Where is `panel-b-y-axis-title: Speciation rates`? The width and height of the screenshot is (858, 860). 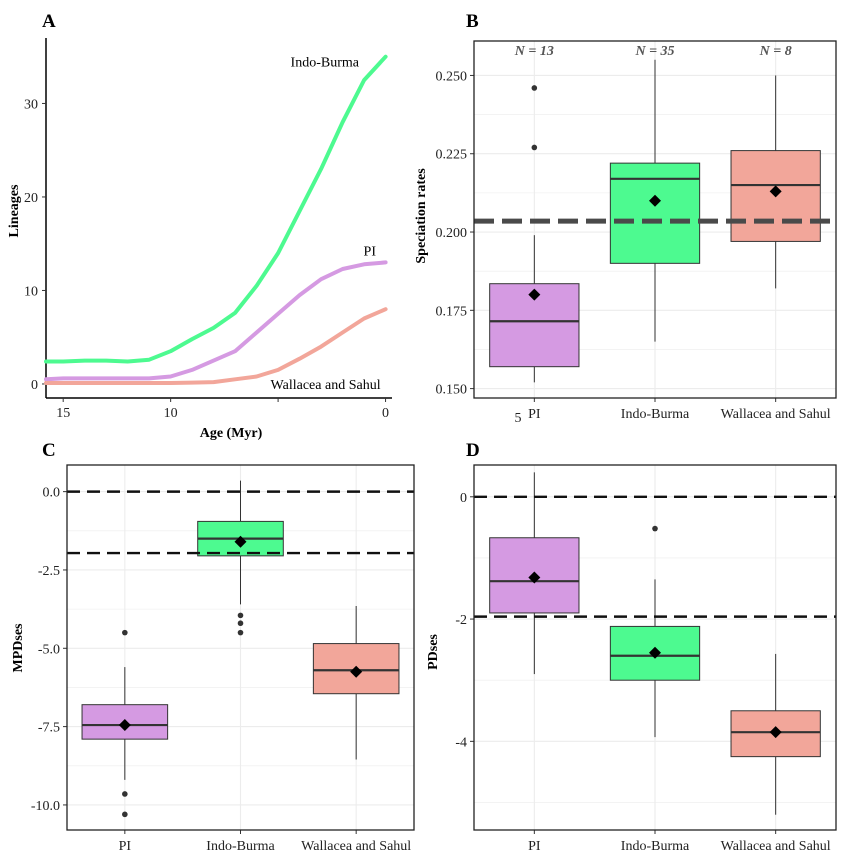
panel-b-y-axis-title: Speciation rates is located at coordinates (421, 216).